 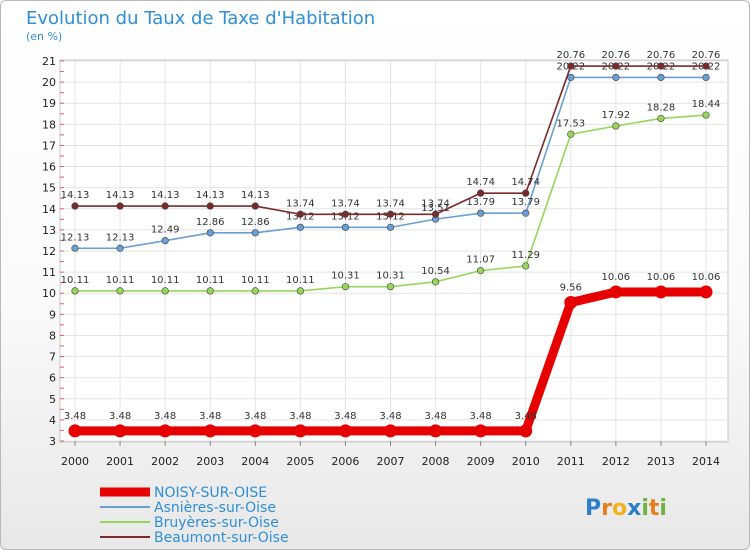 What do you see at coordinates (663, 508) in the screenshot?
I see `logo-letter: i` at bounding box center [663, 508].